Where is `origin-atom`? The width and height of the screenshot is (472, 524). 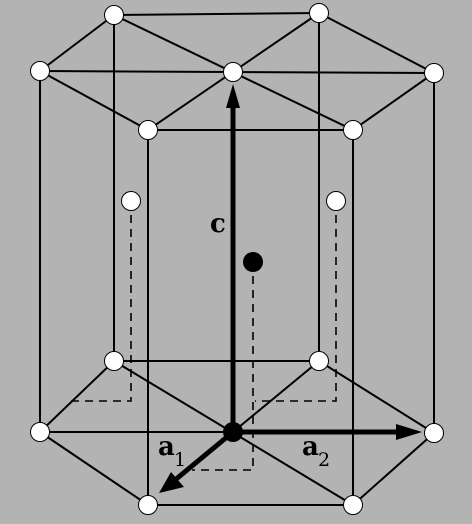 origin-atom is located at coordinates (233, 432).